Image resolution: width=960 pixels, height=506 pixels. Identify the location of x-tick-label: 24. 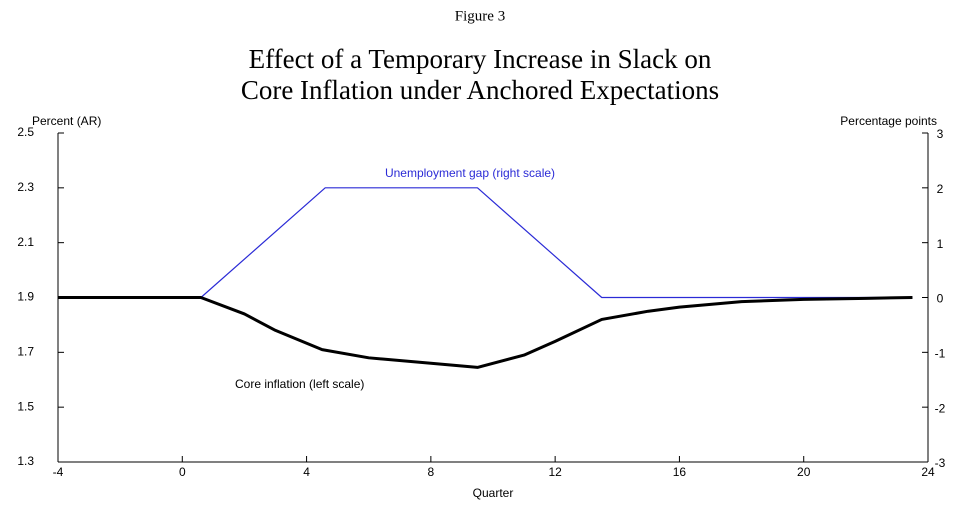
(928, 472).